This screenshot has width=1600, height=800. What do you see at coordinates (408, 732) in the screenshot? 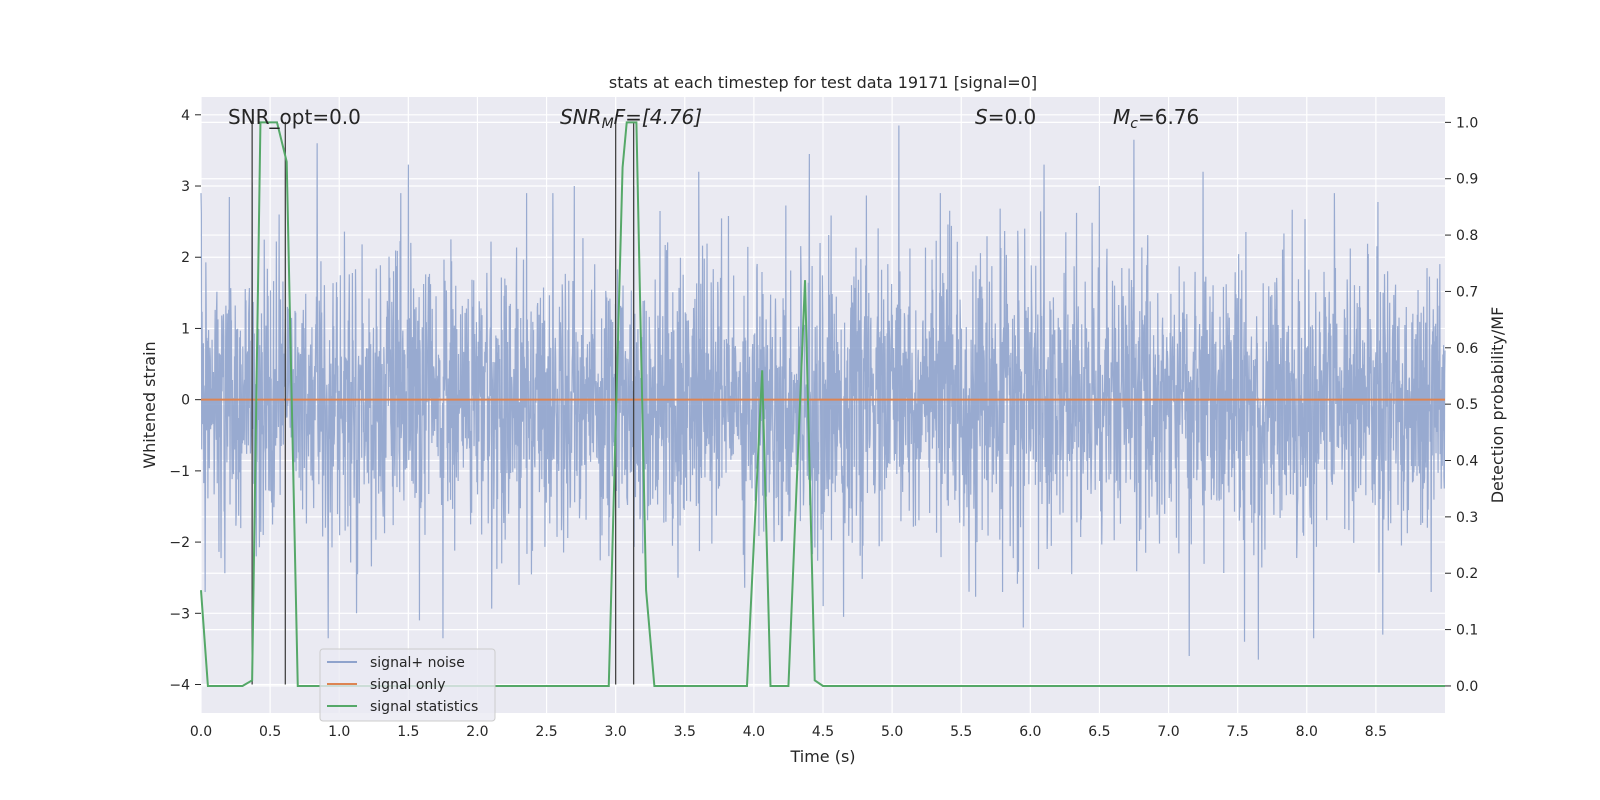
I see `x-tick-label: 1.5` at bounding box center [408, 732].